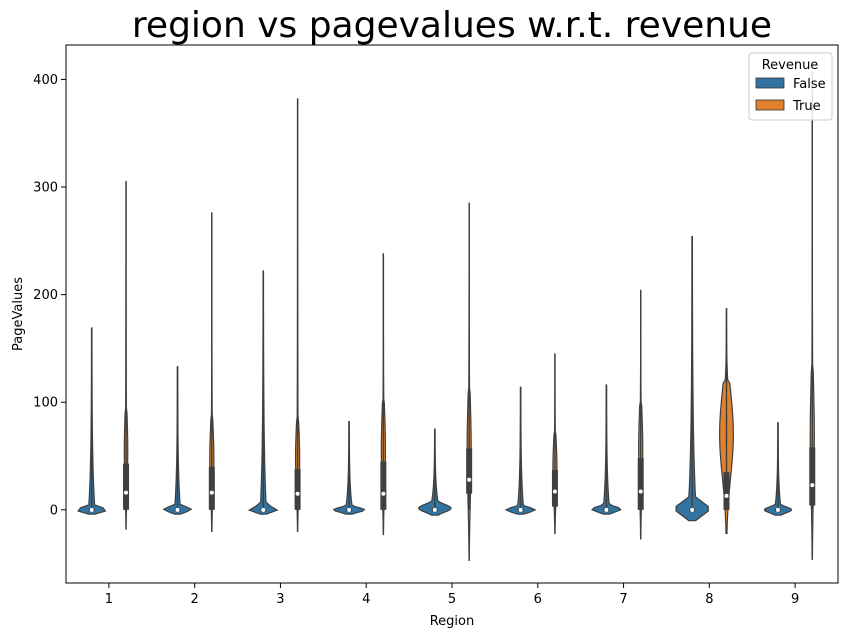  Describe the element at coordinates (45, 188) in the screenshot. I see `y-tick-label: 300` at that location.